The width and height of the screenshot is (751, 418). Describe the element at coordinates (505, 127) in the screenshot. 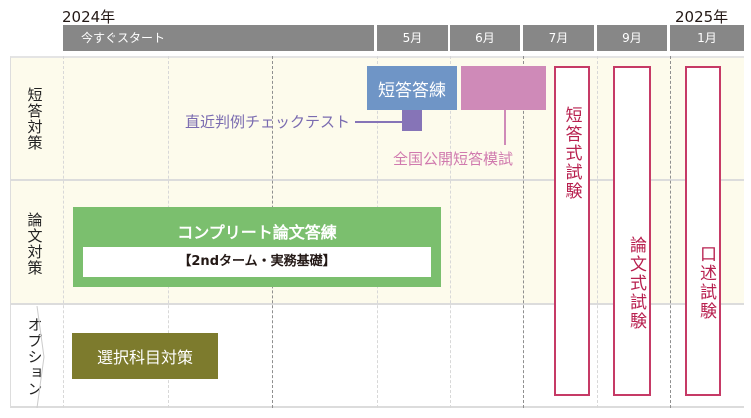

I see `national-mock-leader` at that location.